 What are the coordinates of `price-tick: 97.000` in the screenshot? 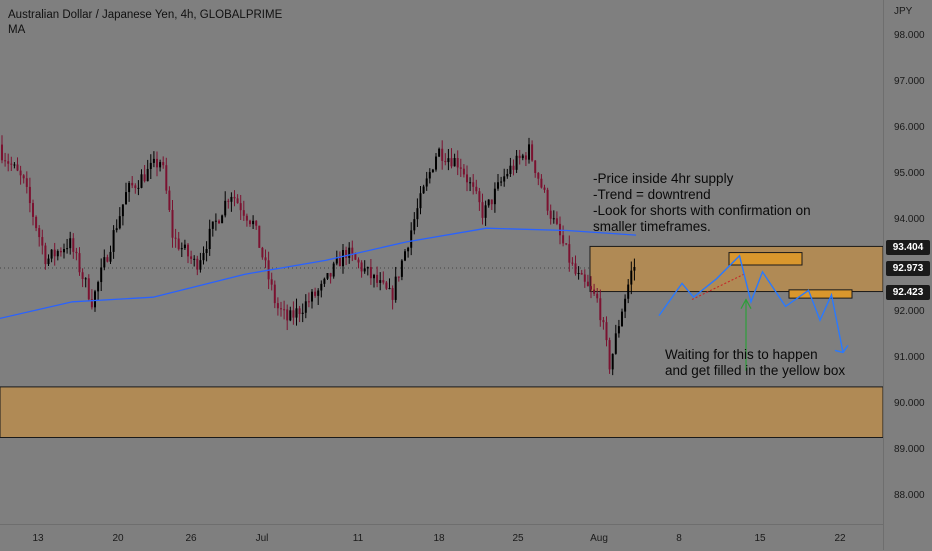 It's located at (909, 81).